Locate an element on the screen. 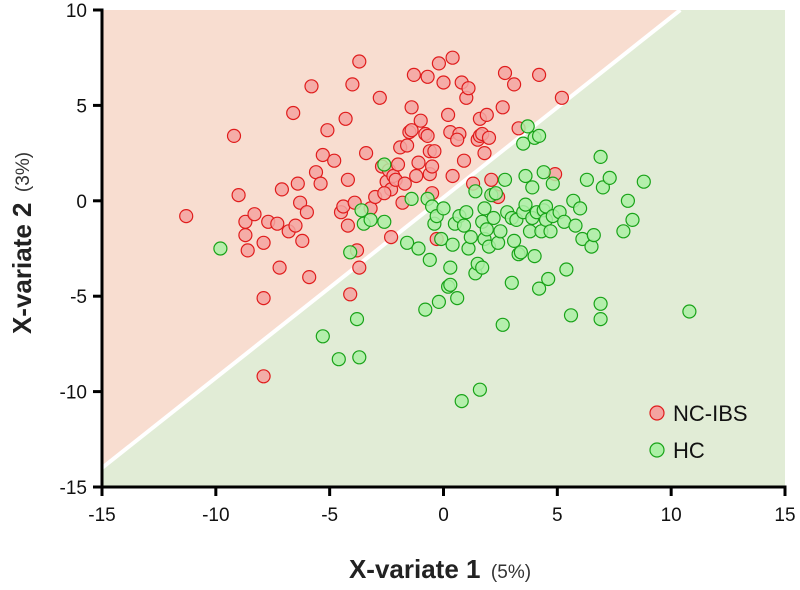  y-tick-label: -15 is located at coordinates (73, 488).